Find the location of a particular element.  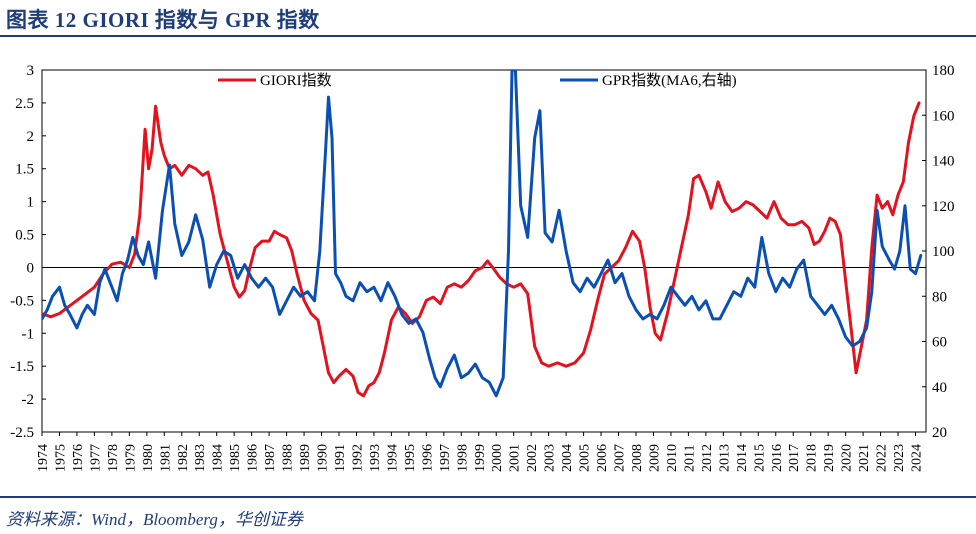

x-tick-label: 1978 is located at coordinates (113, 458).